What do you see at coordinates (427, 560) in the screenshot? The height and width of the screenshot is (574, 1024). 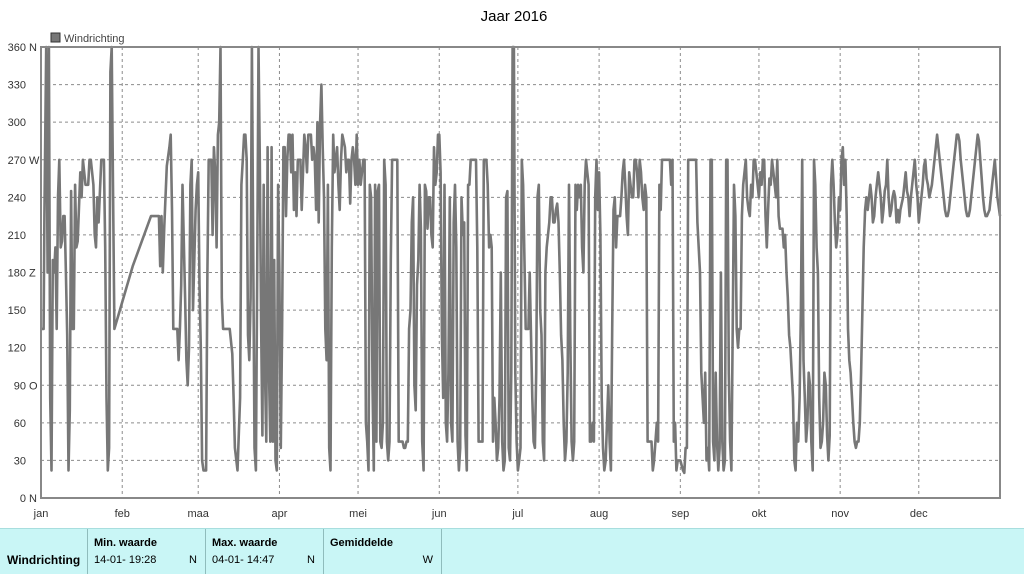 I see `average-direction: W` at bounding box center [427, 560].